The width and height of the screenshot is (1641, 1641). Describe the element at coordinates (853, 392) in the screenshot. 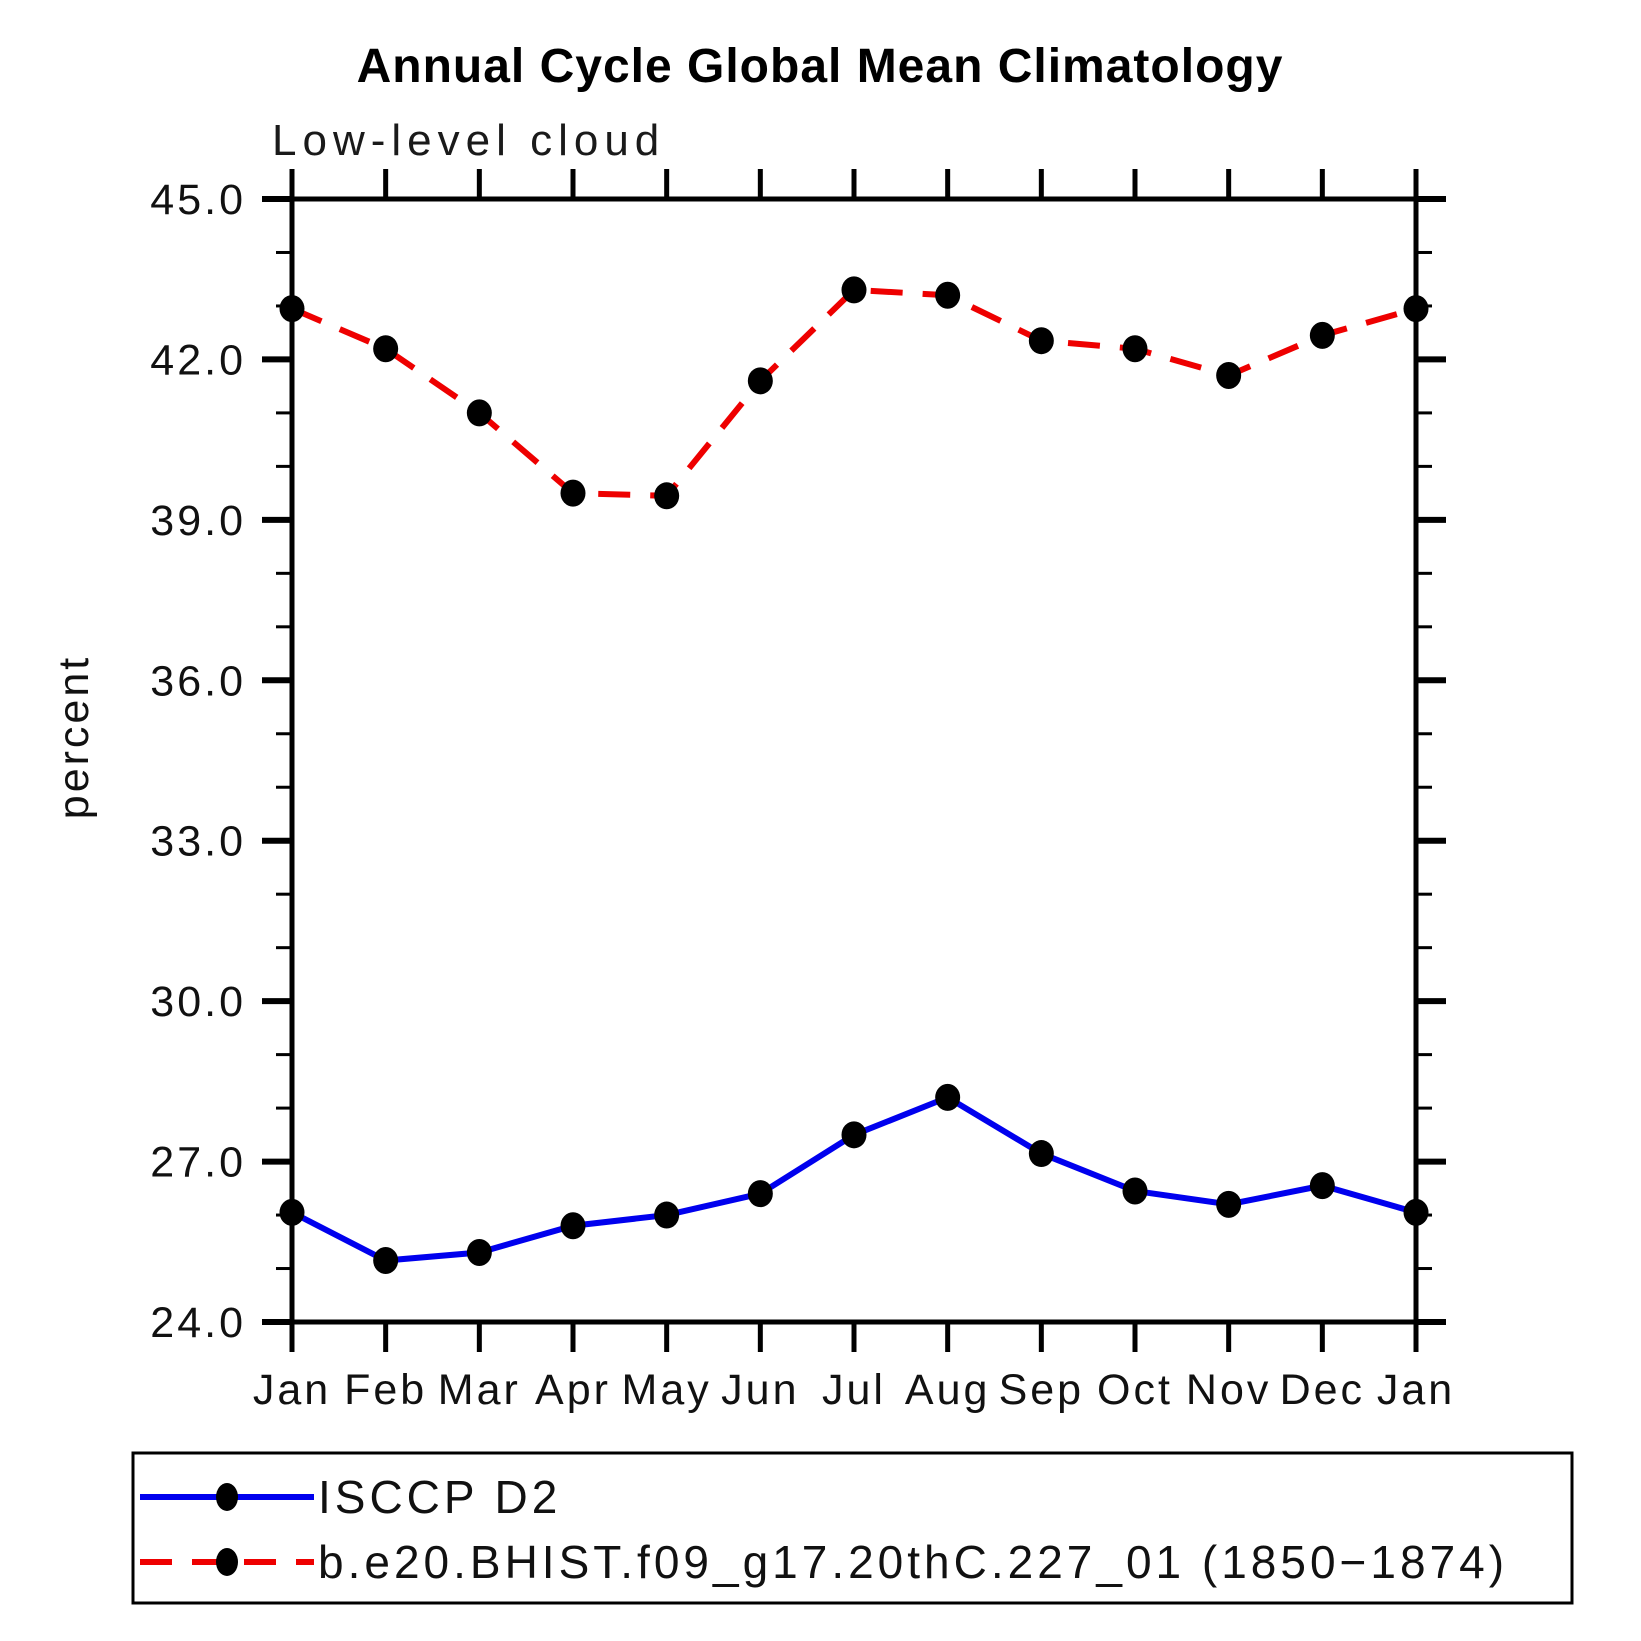

I see `model-line` at that location.